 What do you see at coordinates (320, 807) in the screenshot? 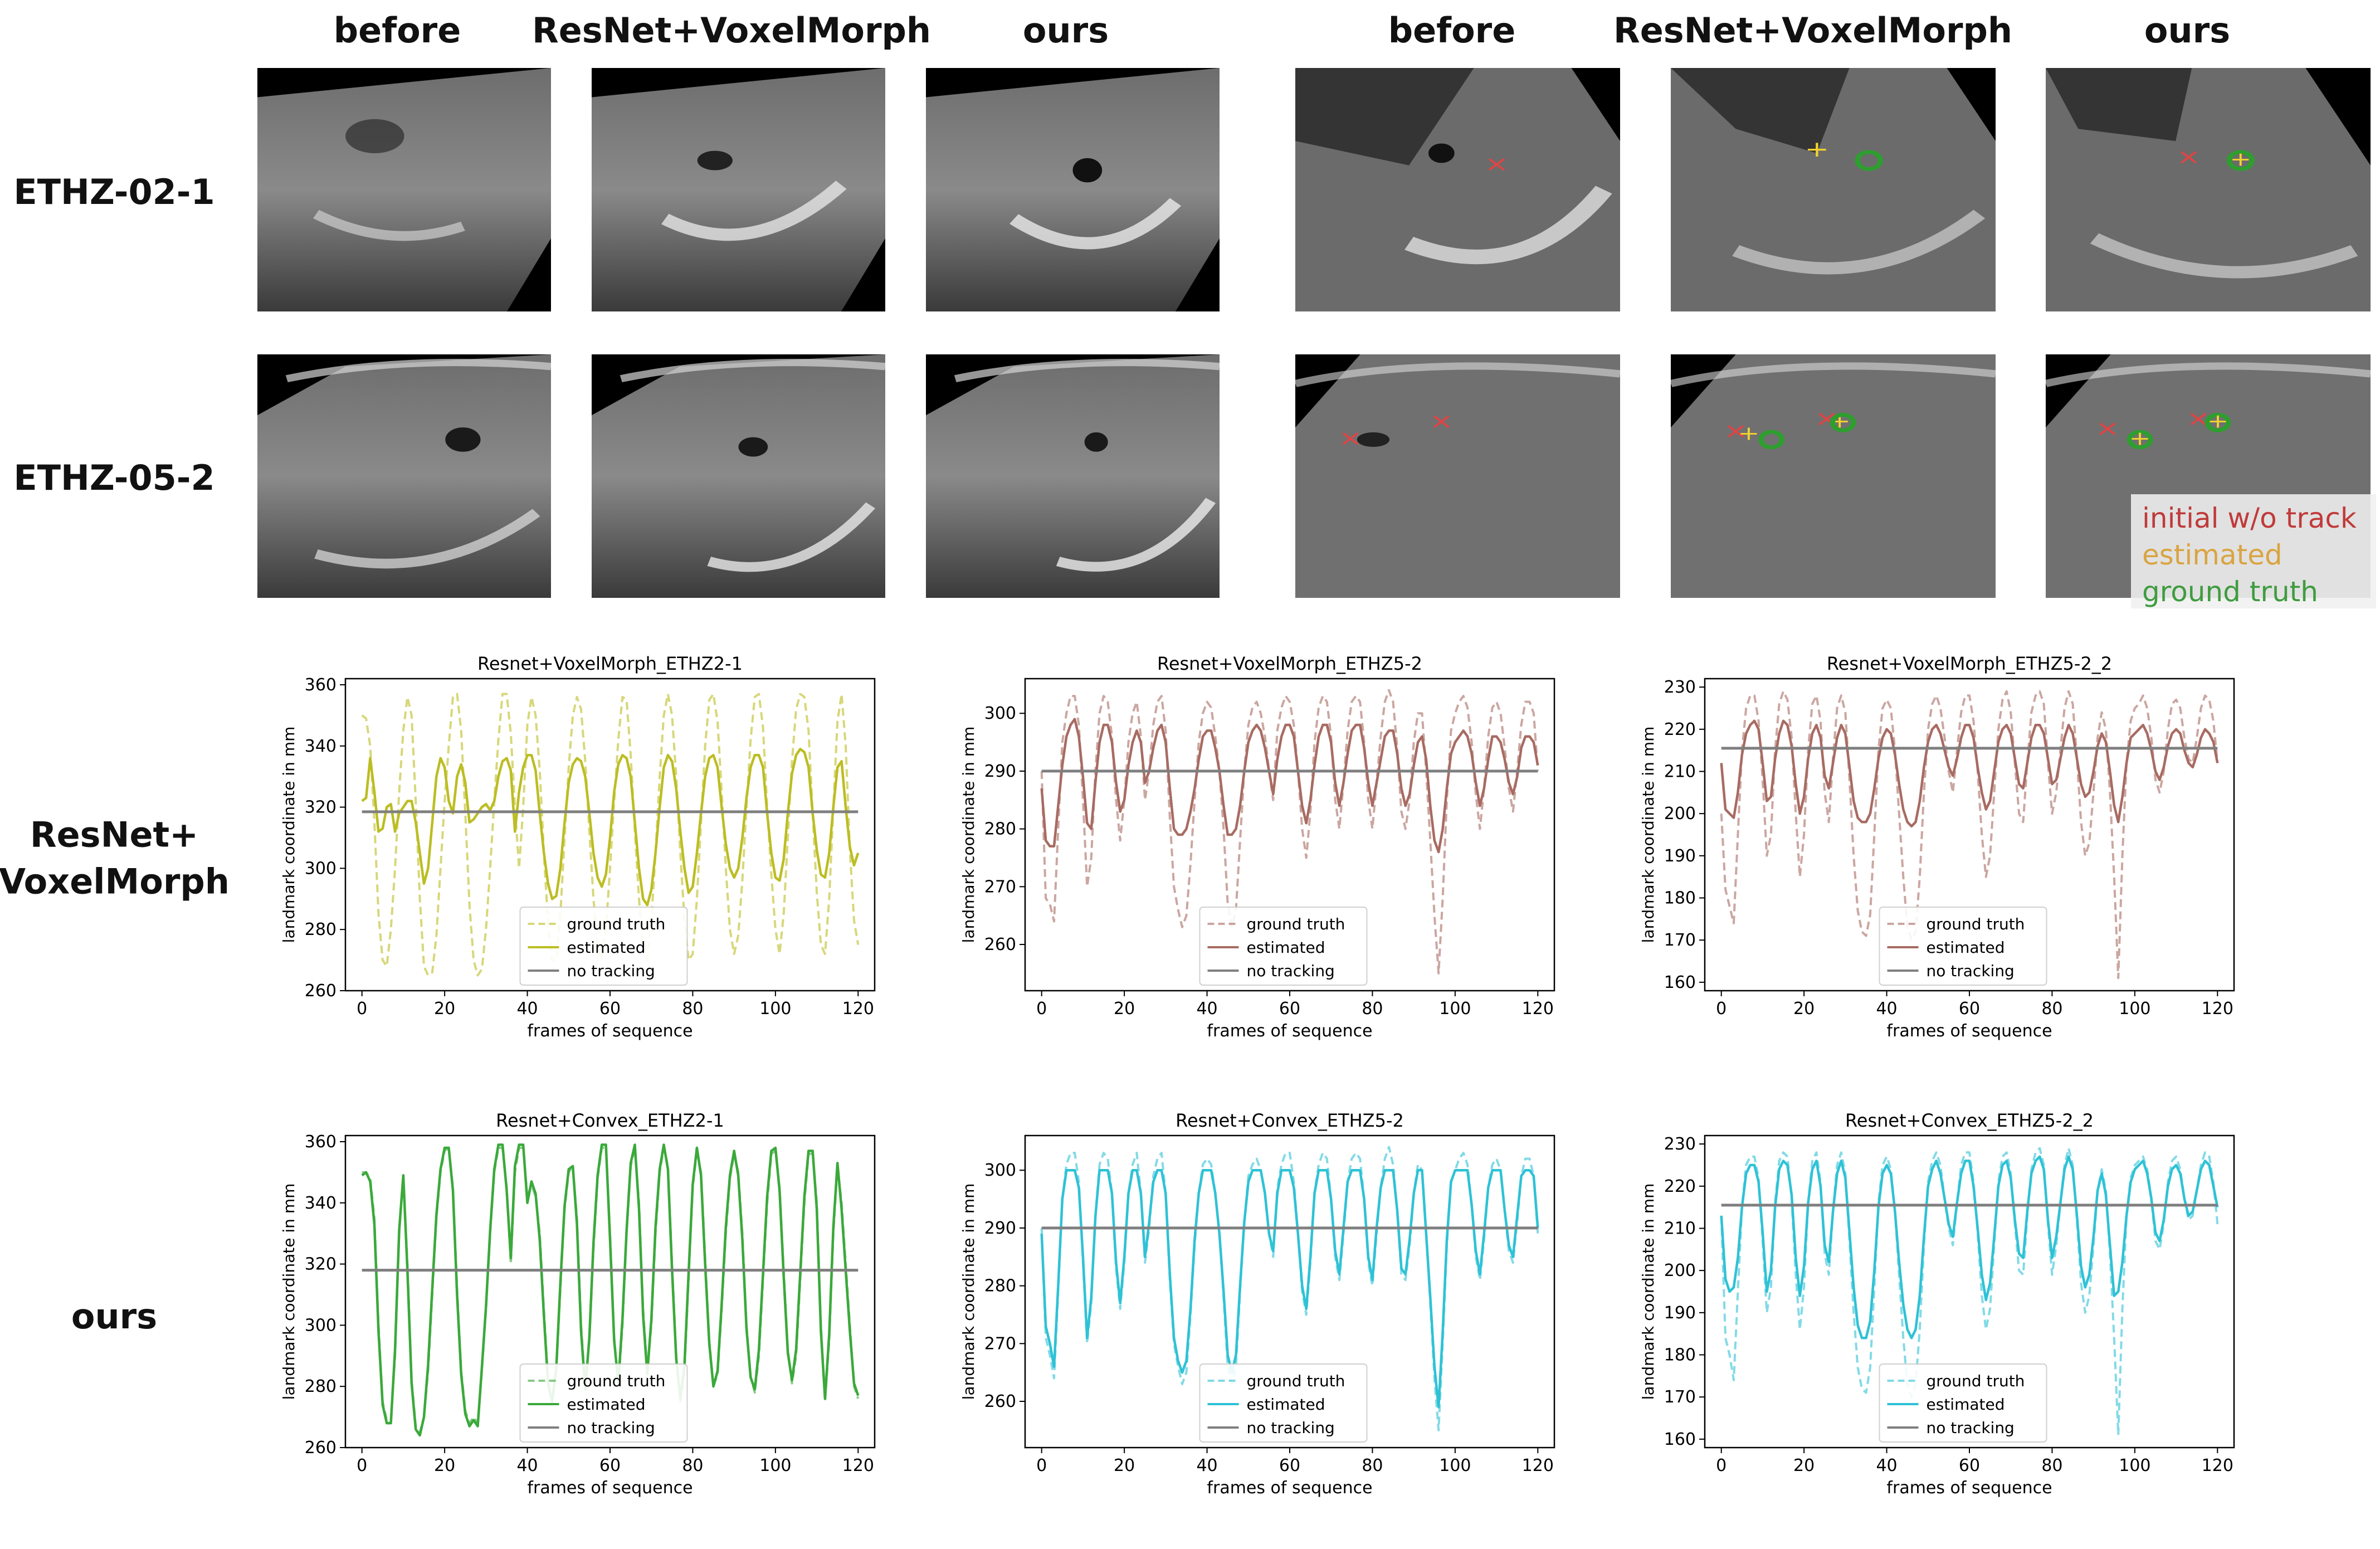
I see `y-tick-label: 320` at bounding box center [320, 807].